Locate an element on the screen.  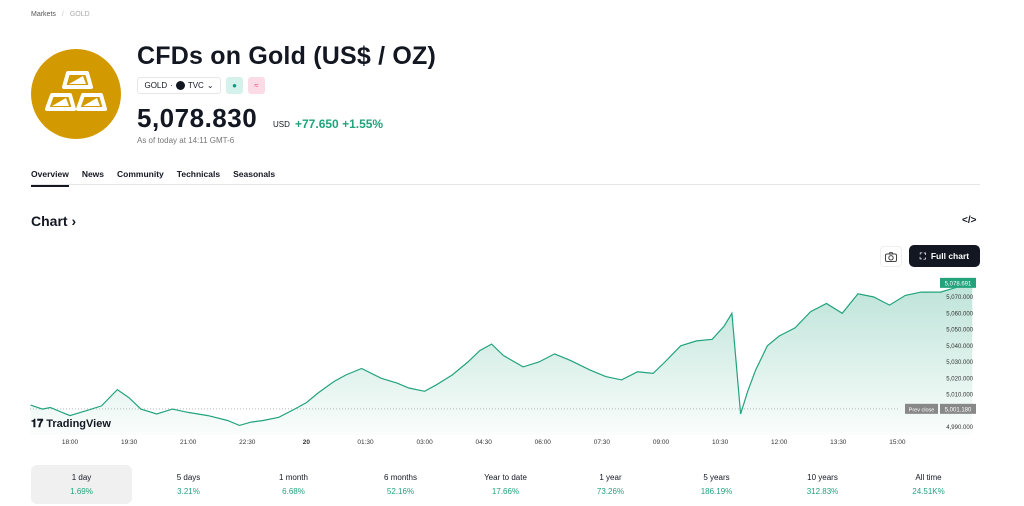
page-title: CFDs on Gold (US$ / OZ) is located at coordinates (287, 56).